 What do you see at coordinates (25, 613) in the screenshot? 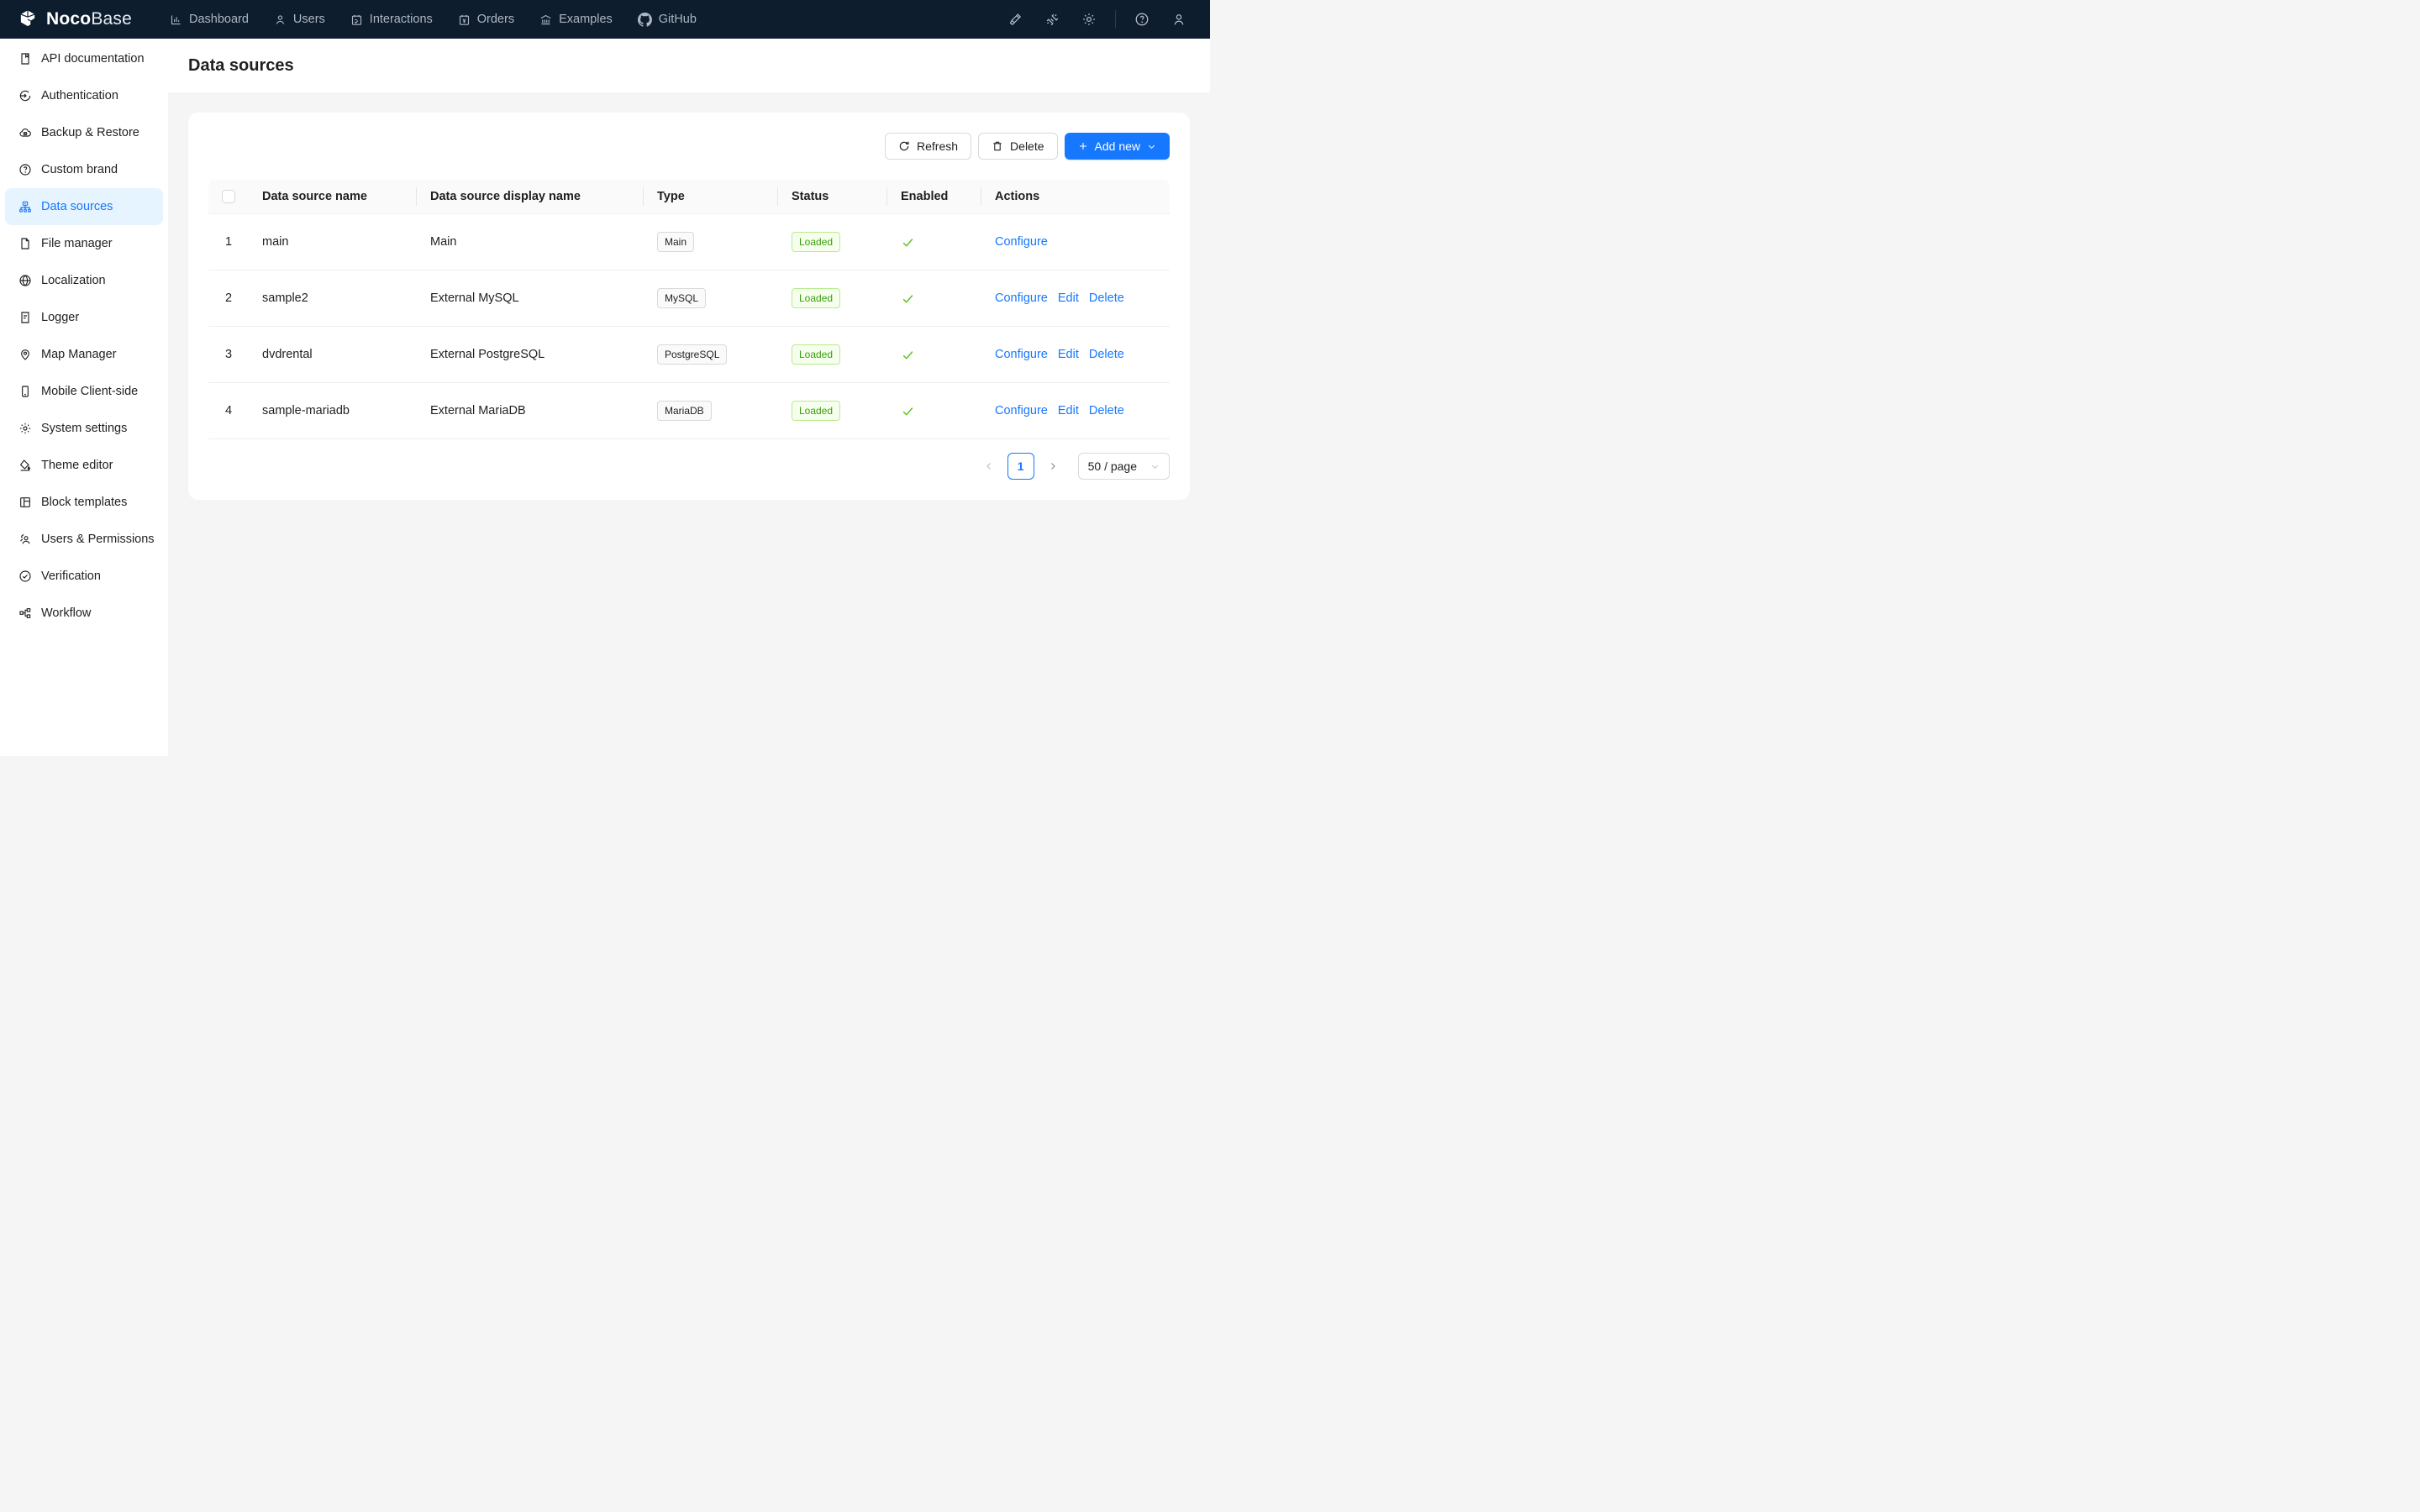
I see `partition-icon` at bounding box center [25, 613].